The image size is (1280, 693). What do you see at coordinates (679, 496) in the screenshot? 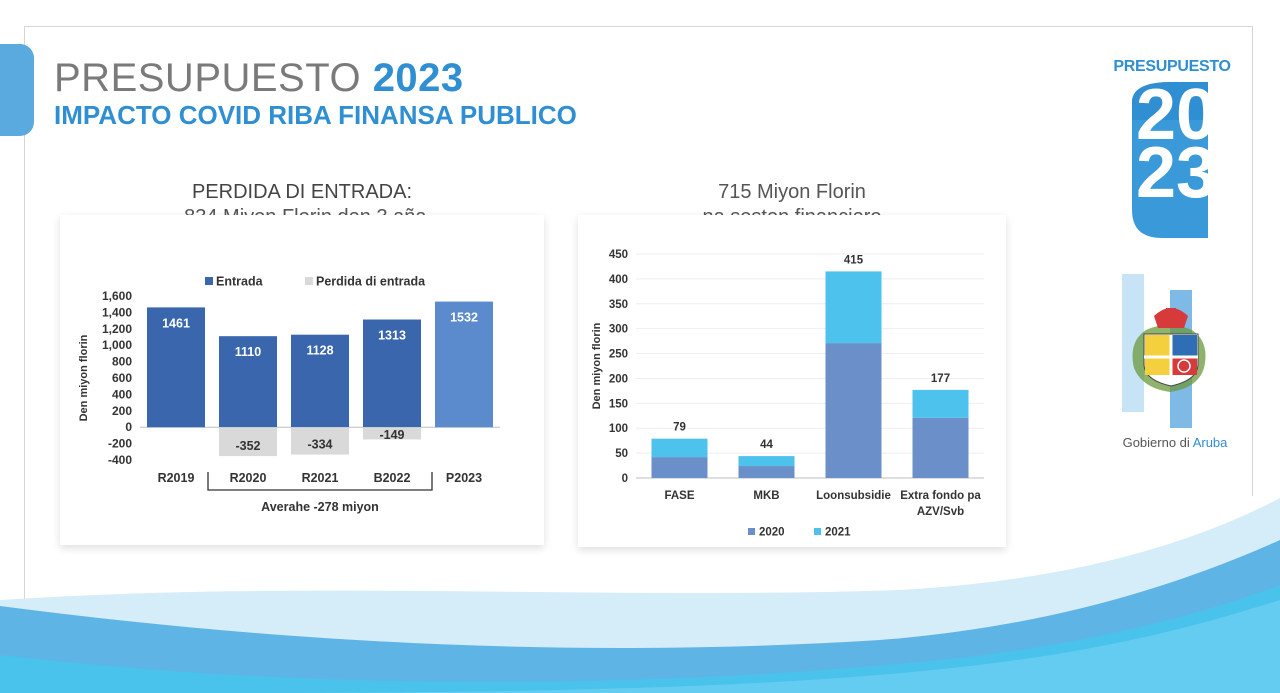
I see `x-tick-label: FASE` at bounding box center [679, 496].